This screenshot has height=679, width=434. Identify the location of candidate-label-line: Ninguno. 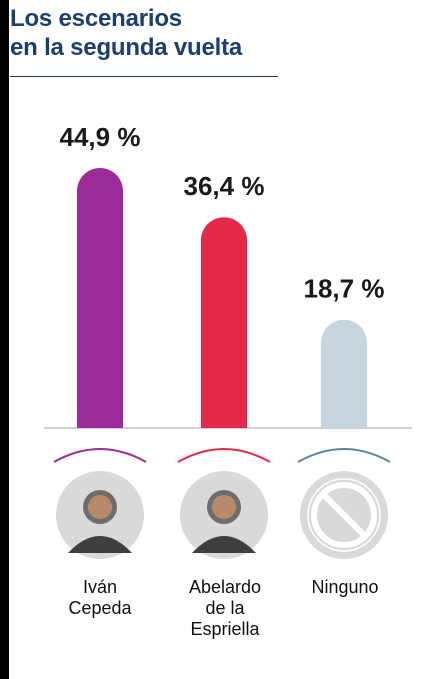
(345, 587).